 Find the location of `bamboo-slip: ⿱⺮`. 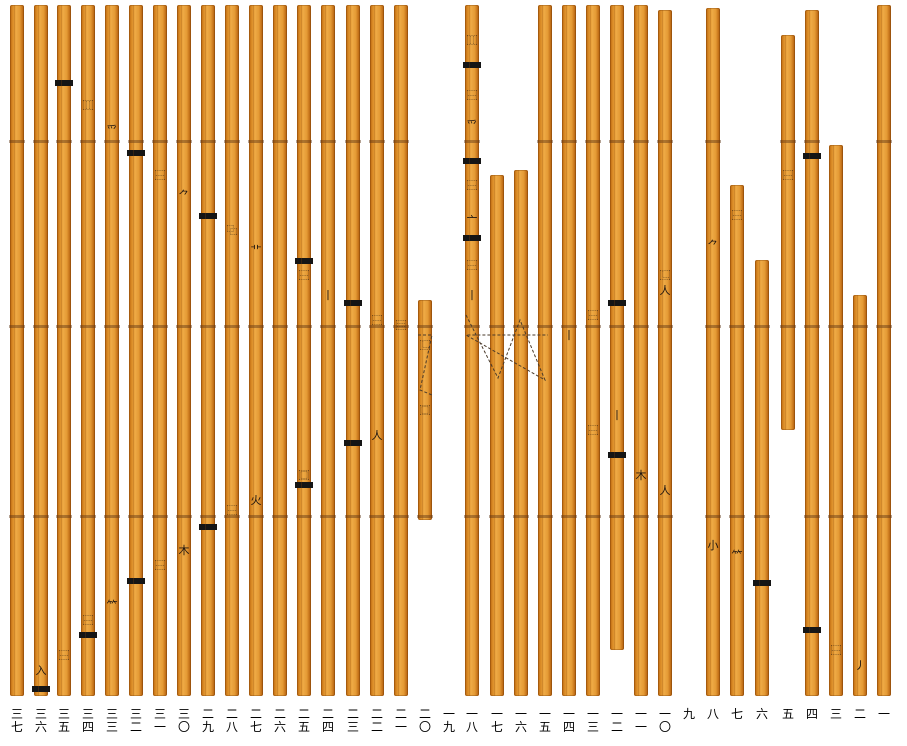

bamboo-slip: ⿱⺮ is located at coordinates (737, 440).